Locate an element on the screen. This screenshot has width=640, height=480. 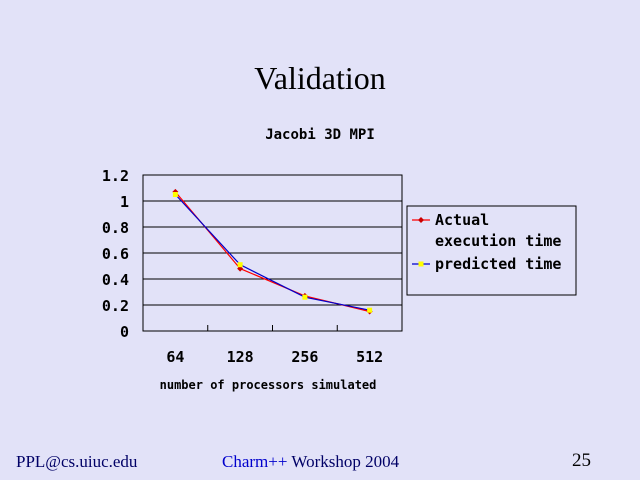
x-tick-label: 64 is located at coordinates (175, 357).